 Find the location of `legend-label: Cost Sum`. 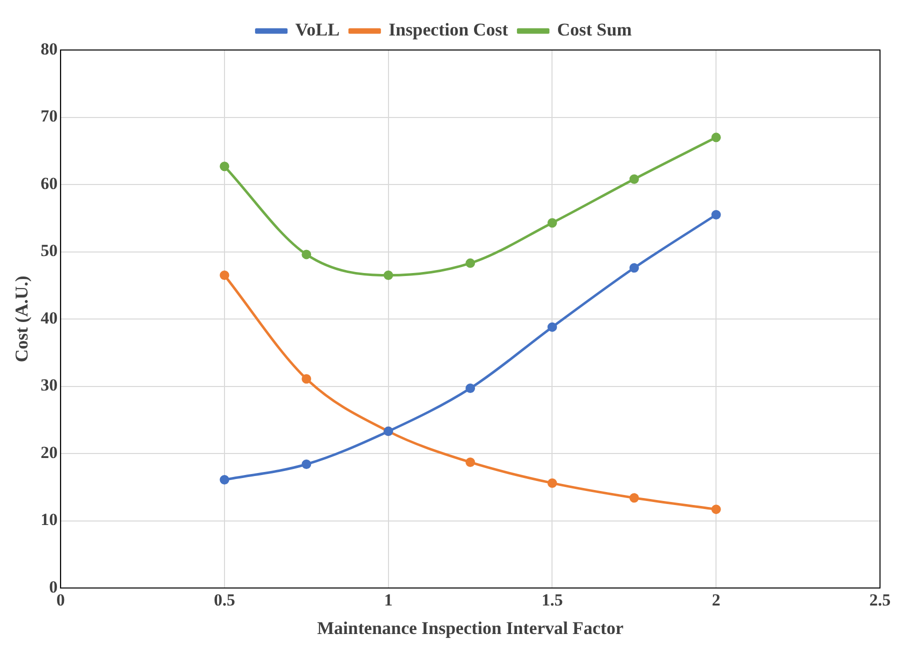

legend-label: Cost Sum is located at coordinates (594, 30).